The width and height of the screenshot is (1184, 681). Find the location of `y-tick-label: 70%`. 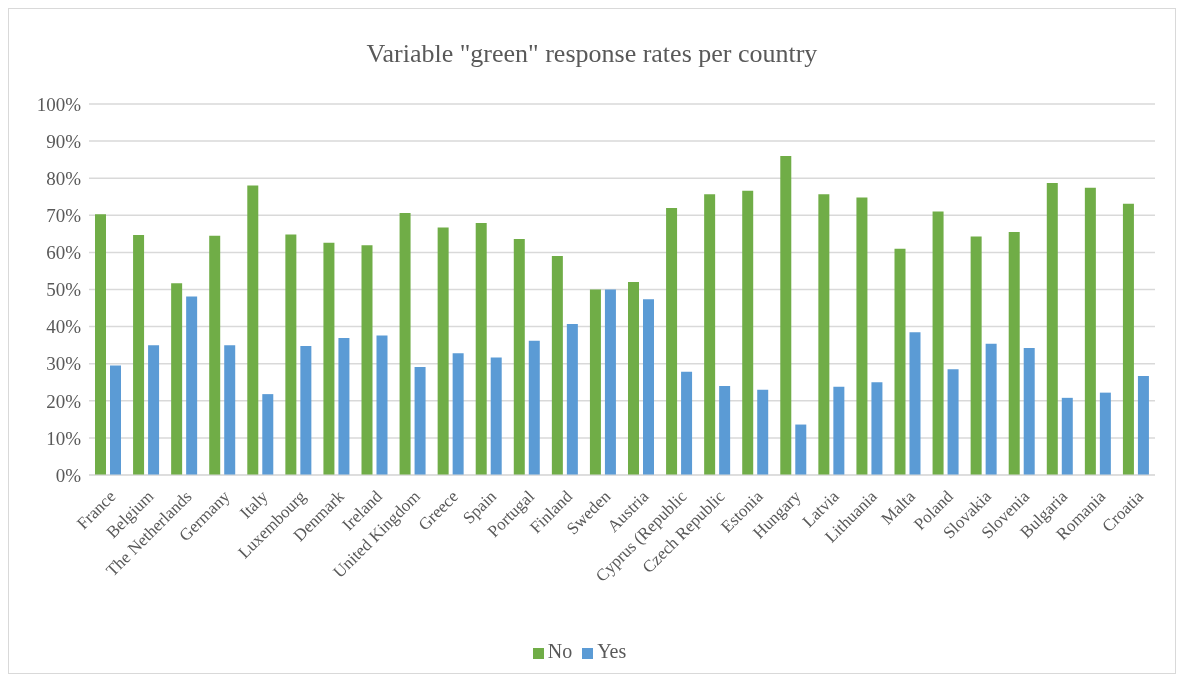

y-tick-label: 70% is located at coordinates (64, 216).